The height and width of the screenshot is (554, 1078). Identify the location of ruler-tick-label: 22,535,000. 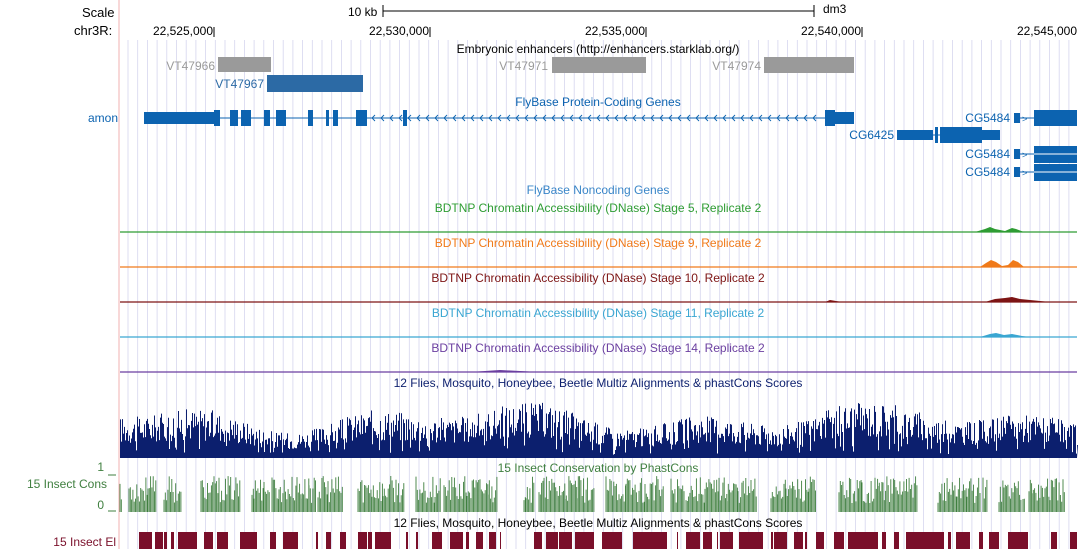
(615, 31).